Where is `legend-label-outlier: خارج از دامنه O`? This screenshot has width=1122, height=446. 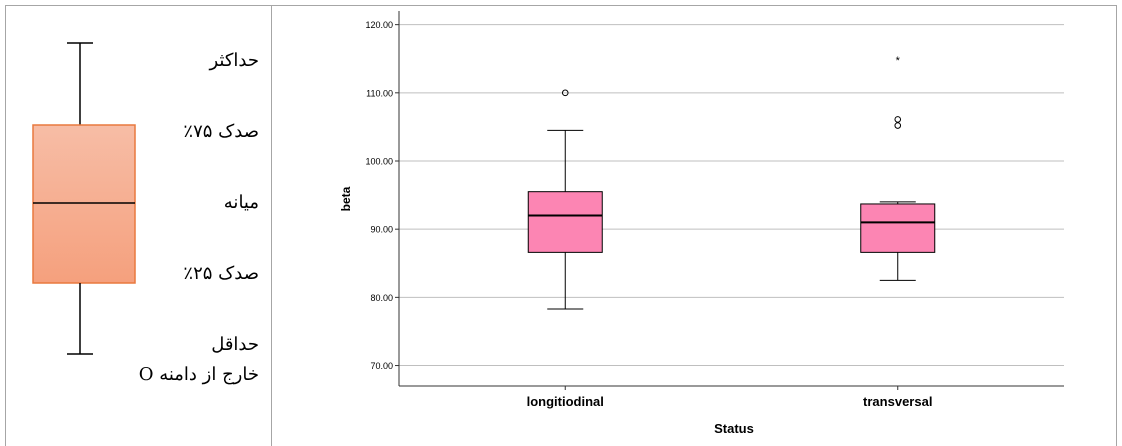 legend-label-outlier: خارج از دامنه O is located at coordinates (198, 374).